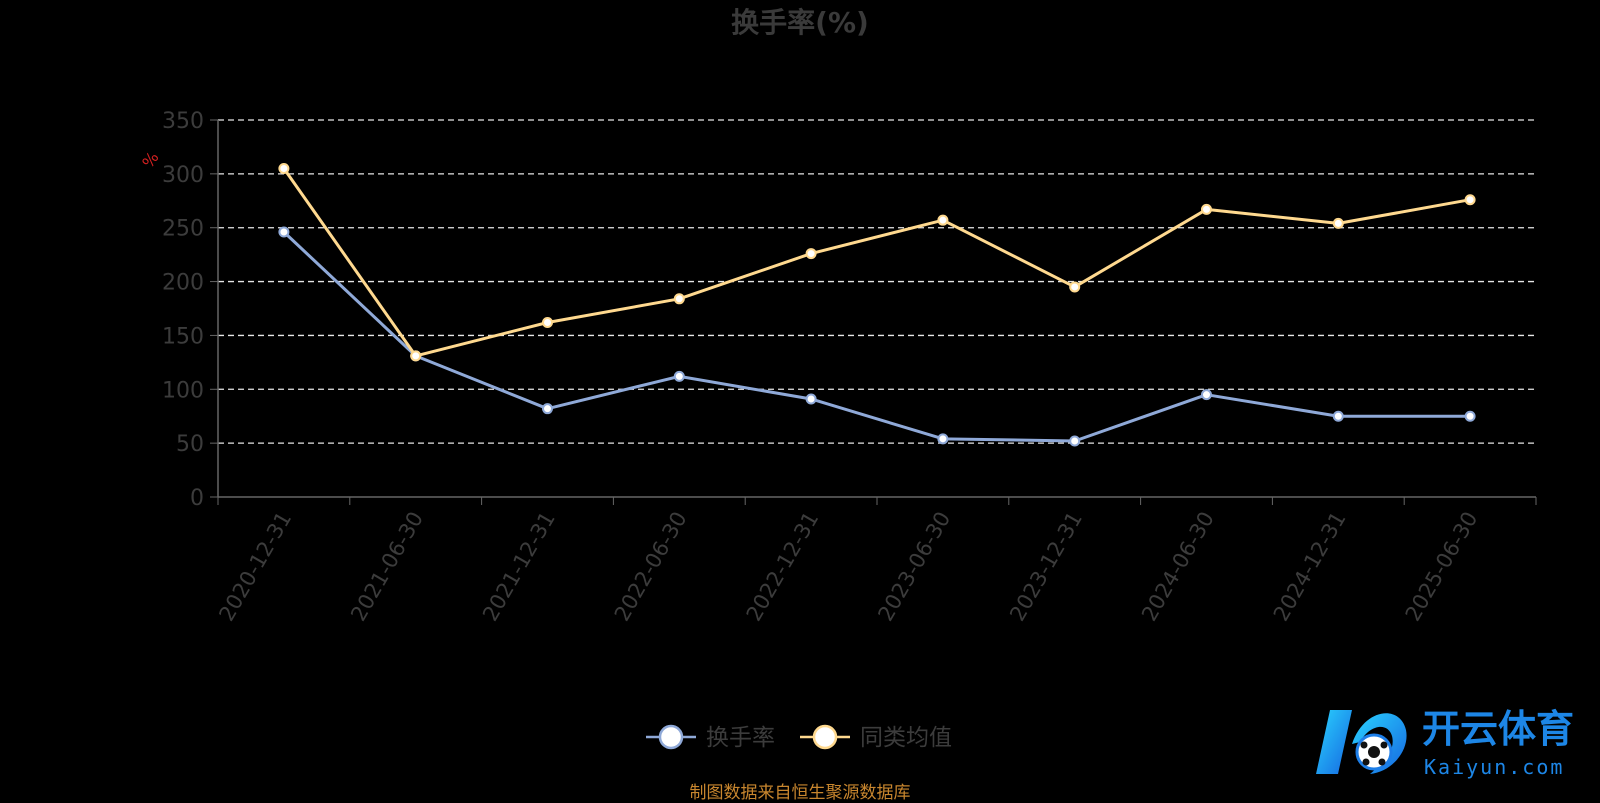 Image resolution: width=1600 pixels, height=803 pixels. Describe the element at coordinates (1498, 729) in the screenshot. I see `logo-brand-text: 开云体育` at that location.